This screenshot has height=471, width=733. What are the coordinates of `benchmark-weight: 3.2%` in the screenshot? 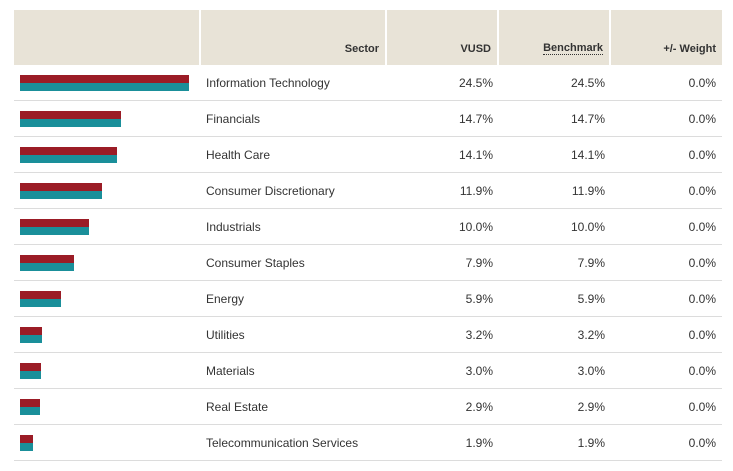 It's located at (591, 334).